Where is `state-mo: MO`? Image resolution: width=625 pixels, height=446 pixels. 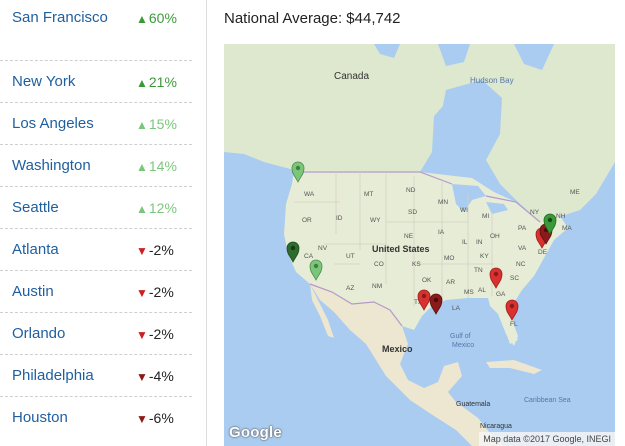 state-mo: MO is located at coordinates (449, 258).